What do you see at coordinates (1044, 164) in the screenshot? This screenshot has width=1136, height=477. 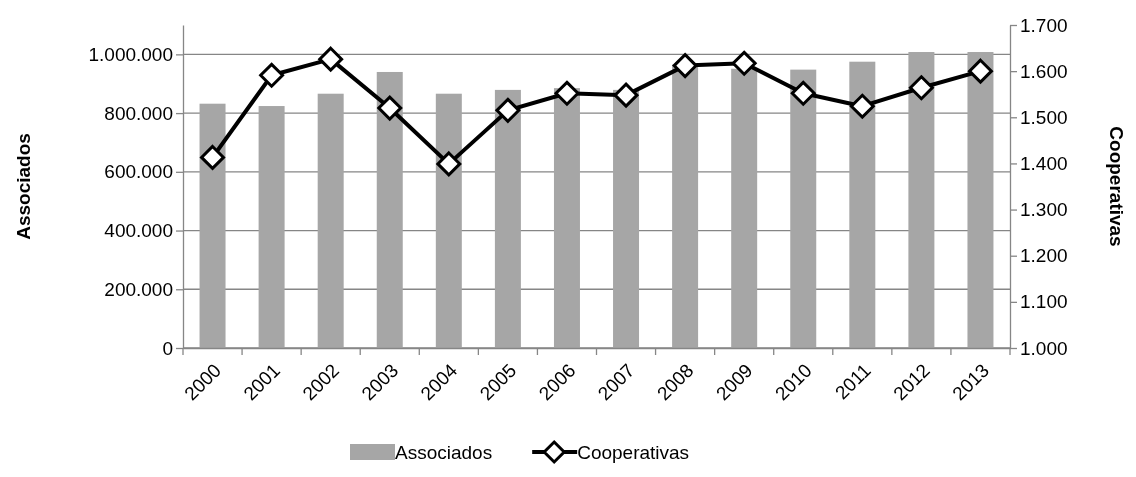 I see `y2-tick-label: 1.400` at bounding box center [1044, 164].